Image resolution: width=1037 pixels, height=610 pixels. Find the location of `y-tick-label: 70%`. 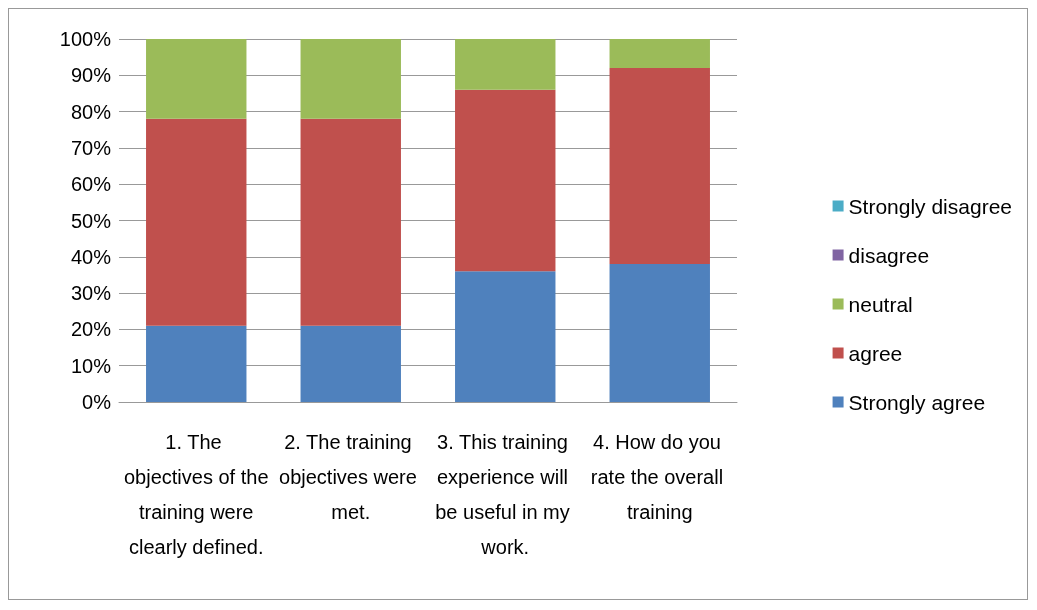

y-tick-label: 70% is located at coordinates (91, 147).